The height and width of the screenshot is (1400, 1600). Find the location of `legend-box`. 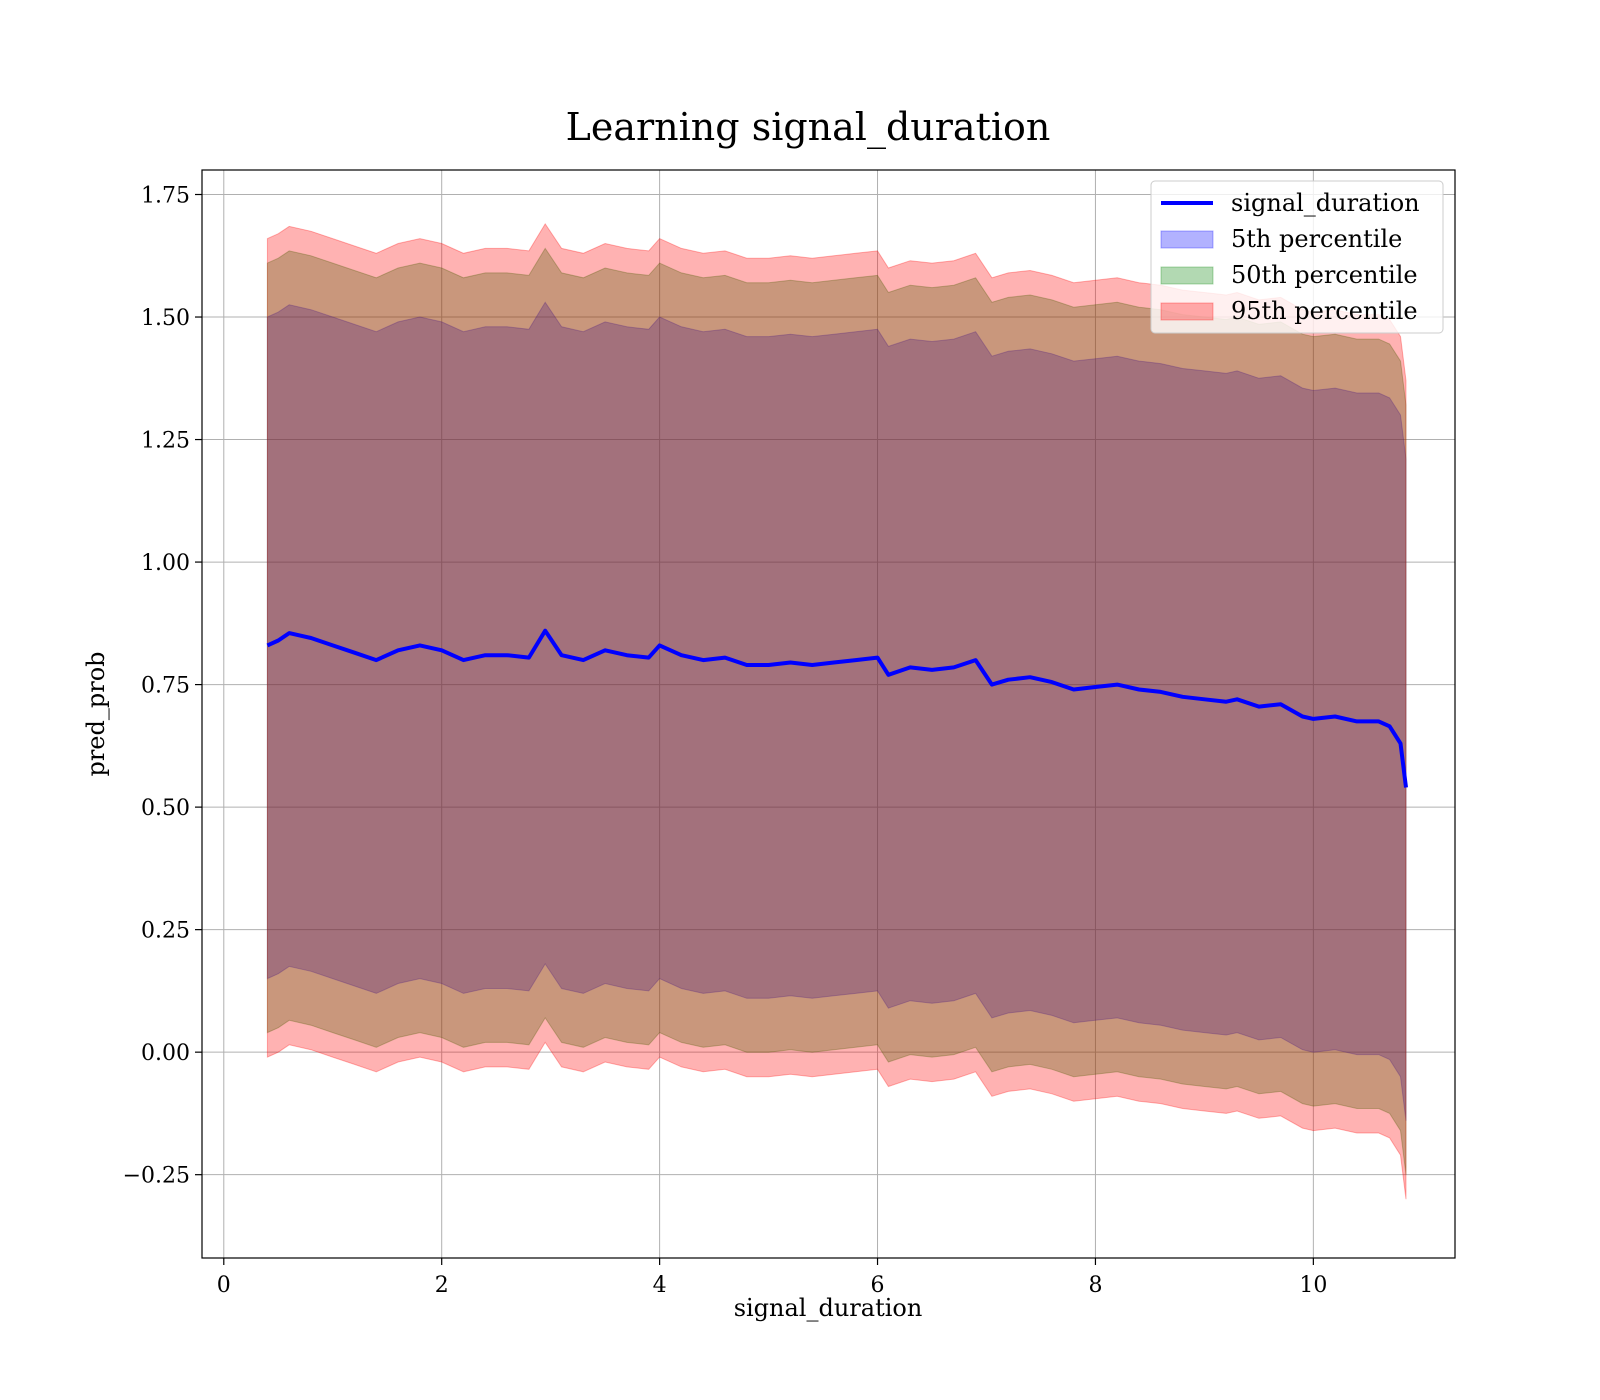

legend-box is located at coordinates (1297, 257).